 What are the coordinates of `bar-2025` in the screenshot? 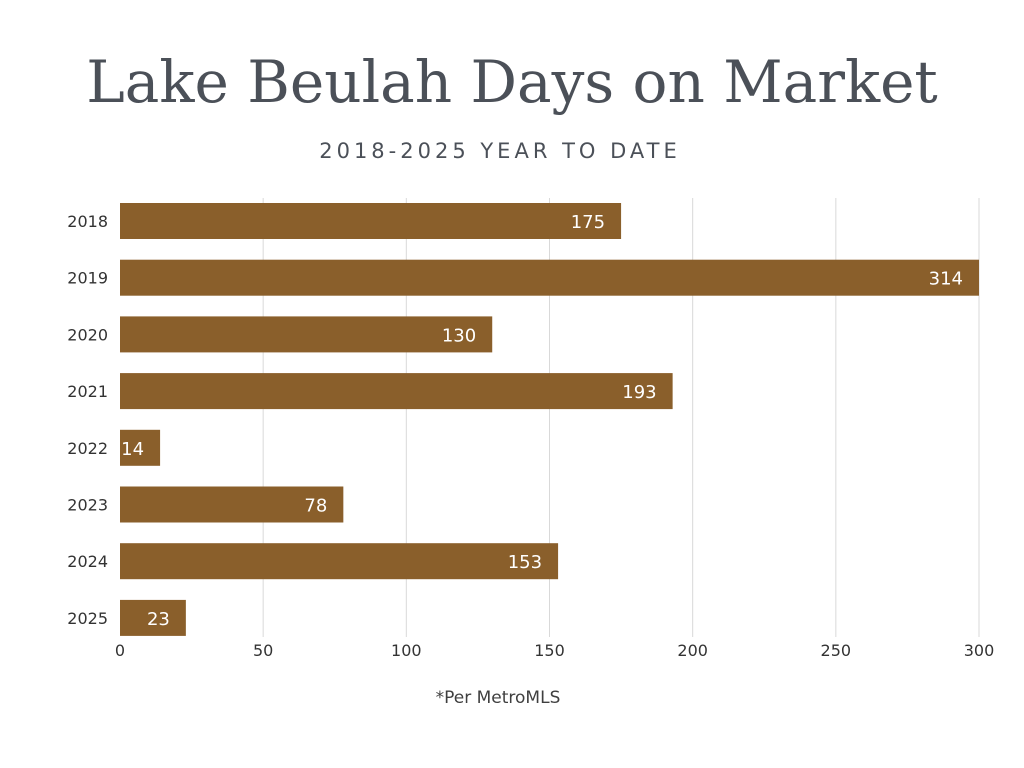 It's located at (153, 617).